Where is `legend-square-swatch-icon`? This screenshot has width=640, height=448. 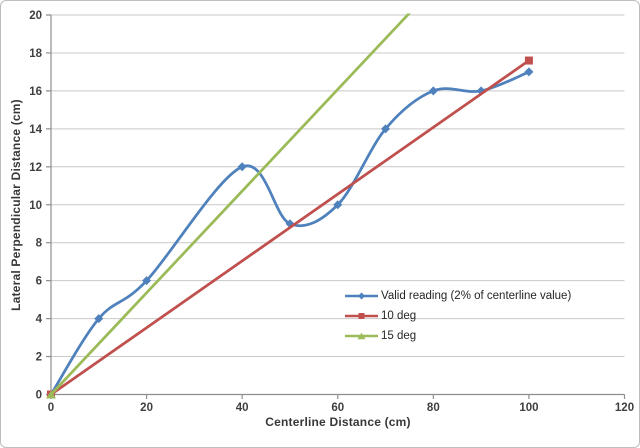
legend-square-swatch-icon is located at coordinates (361, 316).